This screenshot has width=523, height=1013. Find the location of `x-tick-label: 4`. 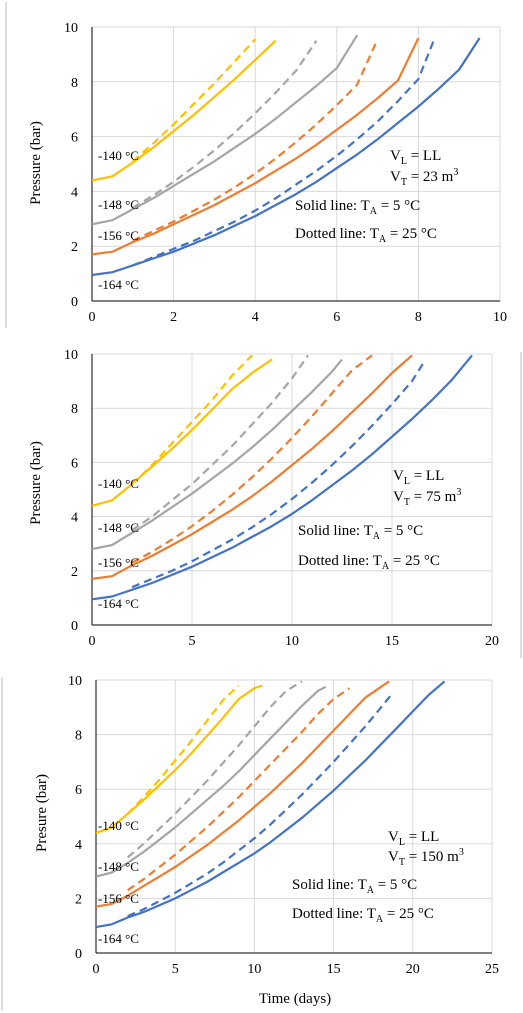

x-tick-label: 4 is located at coordinates (255, 317).